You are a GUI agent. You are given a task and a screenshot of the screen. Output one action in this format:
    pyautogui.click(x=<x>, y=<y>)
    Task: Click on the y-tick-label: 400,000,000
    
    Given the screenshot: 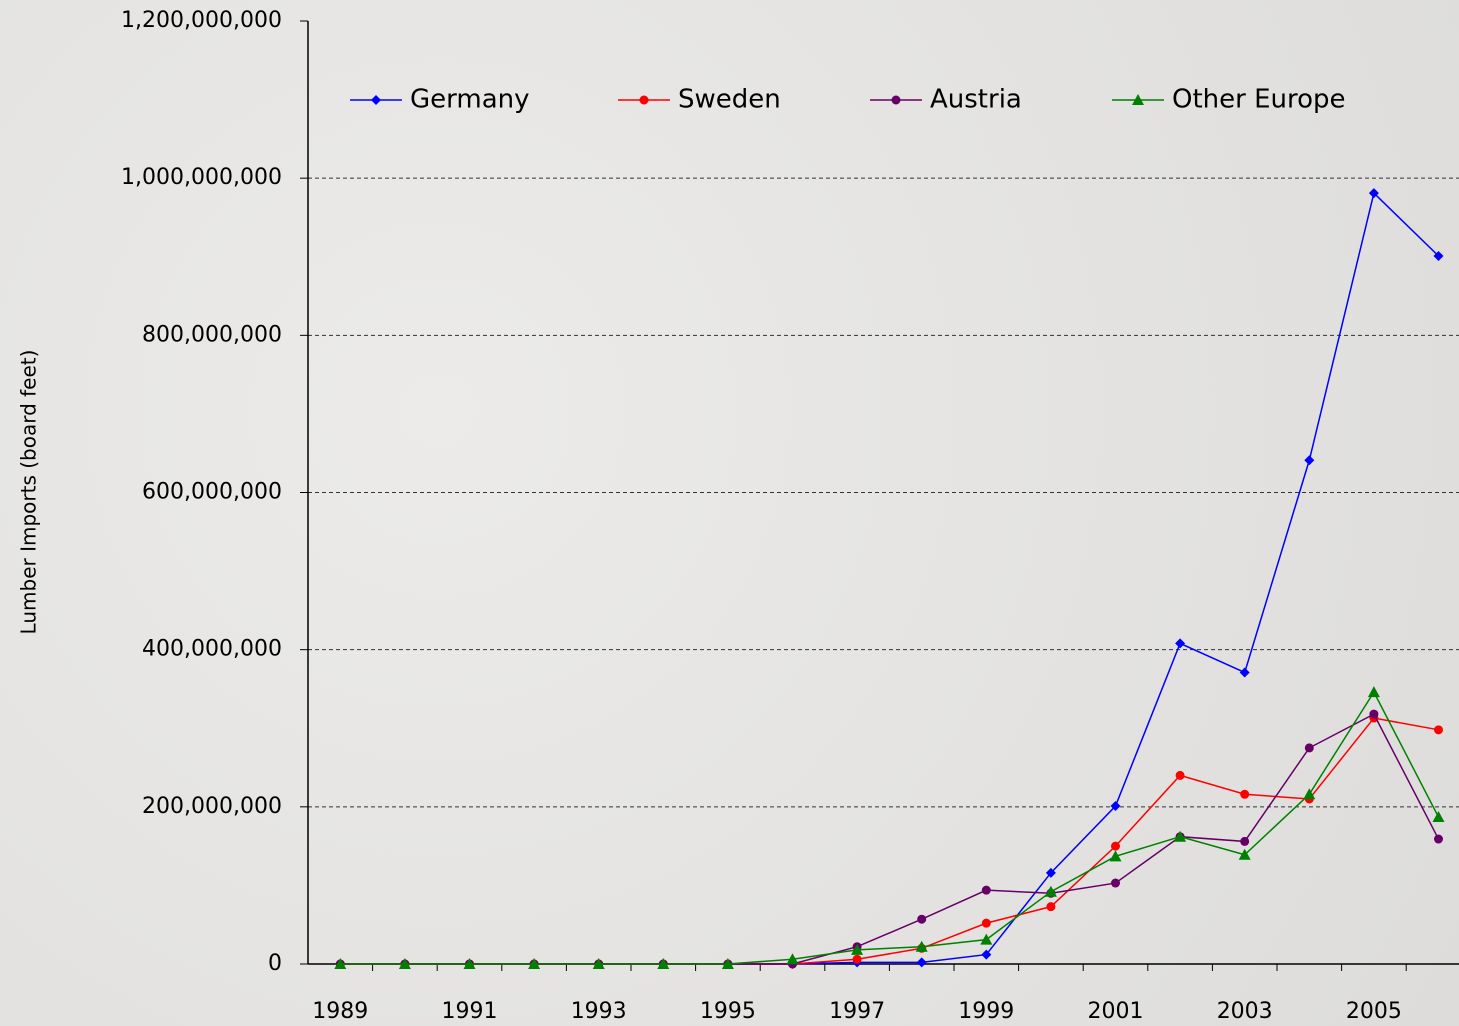 What is the action you would take?
    pyautogui.click(x=212, y=649)
    